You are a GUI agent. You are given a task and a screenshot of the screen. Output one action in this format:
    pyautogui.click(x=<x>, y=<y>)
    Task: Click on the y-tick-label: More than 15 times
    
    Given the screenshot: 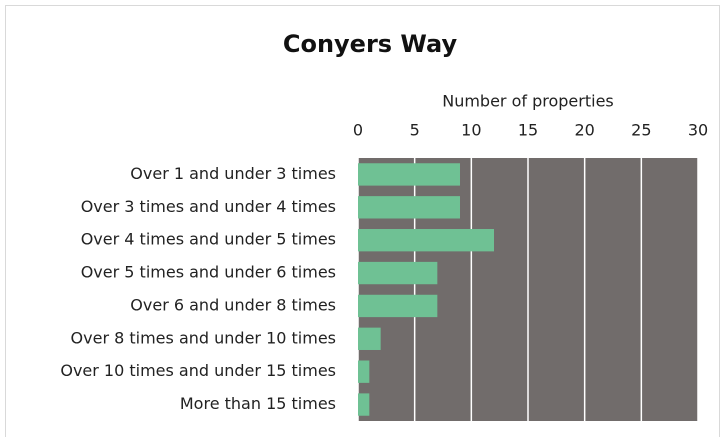 What is the action you would take?
    pyautogui.click(x=258, y=403)
    